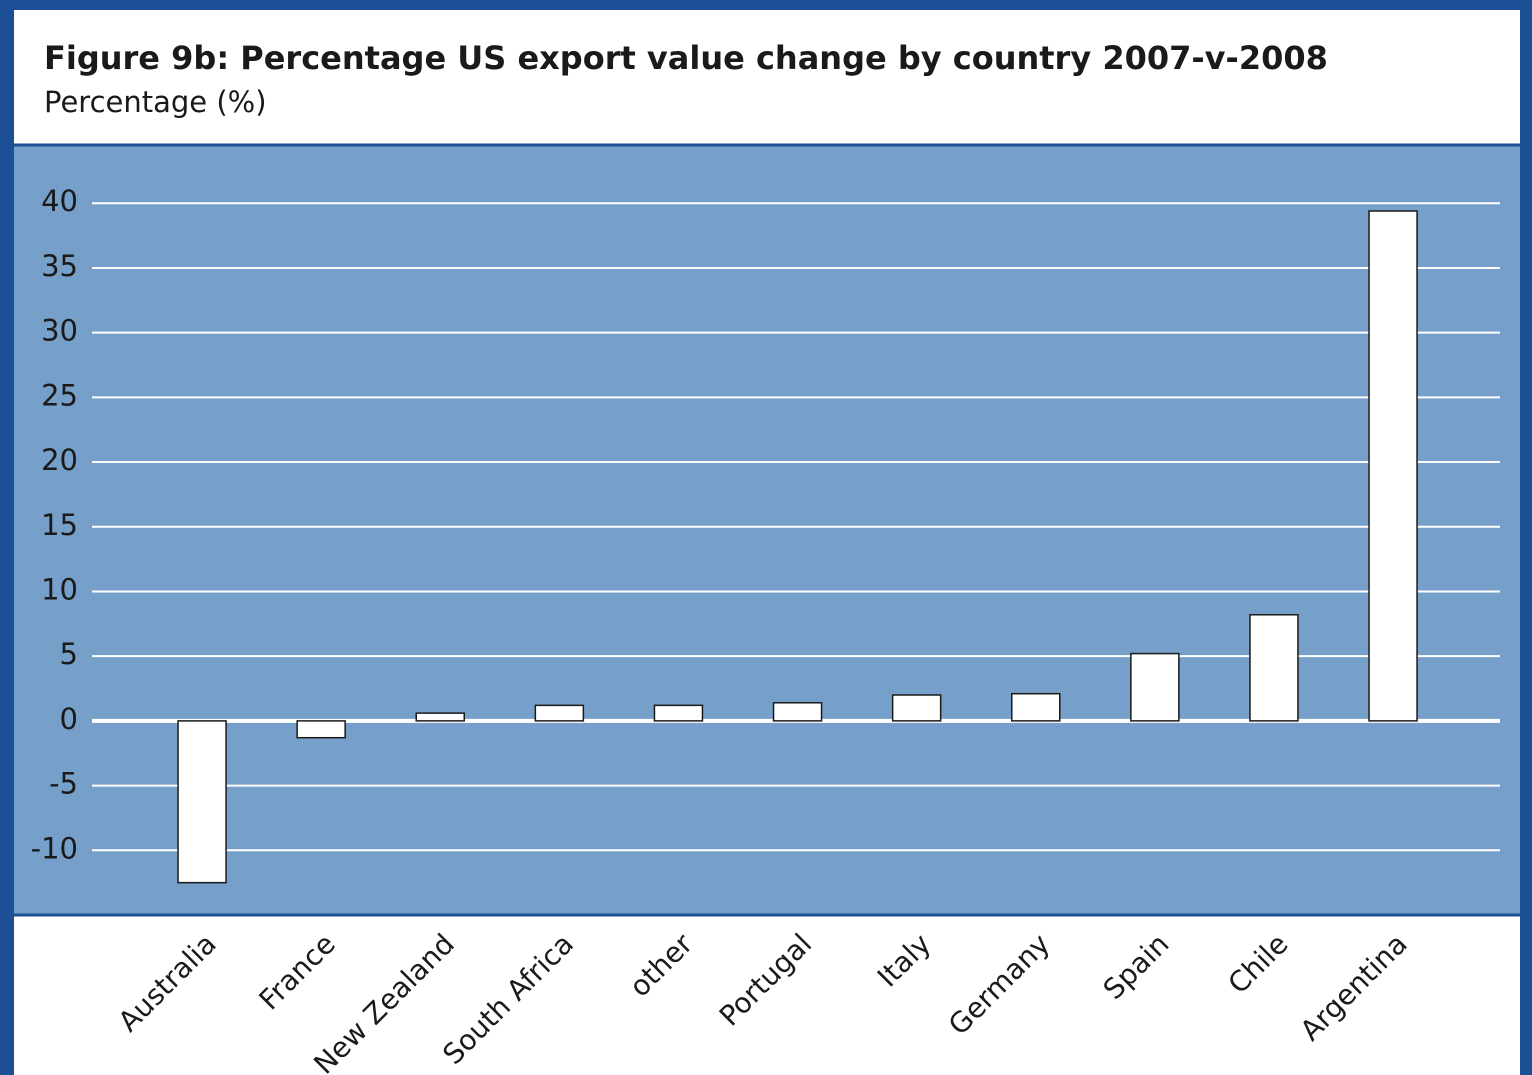  What do you see at coordinates (59, 589) in the screenshot?
I see `y-tick-label: 10` at bounding box center [59, 589].